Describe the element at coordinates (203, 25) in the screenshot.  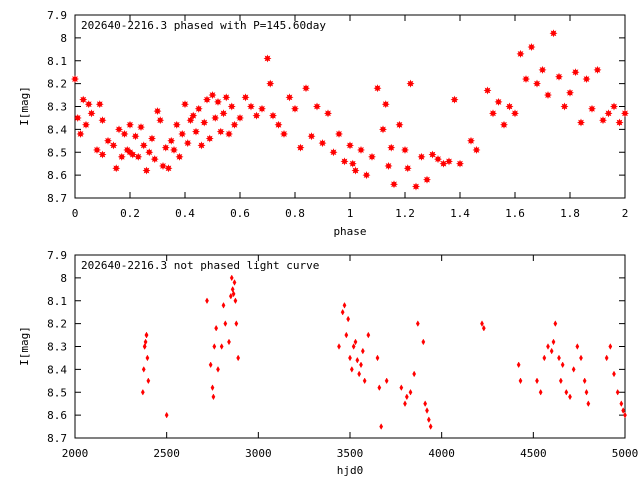
I see `phased-chart-title: 202640-2216.3 phased with P=145.60day` at that location.